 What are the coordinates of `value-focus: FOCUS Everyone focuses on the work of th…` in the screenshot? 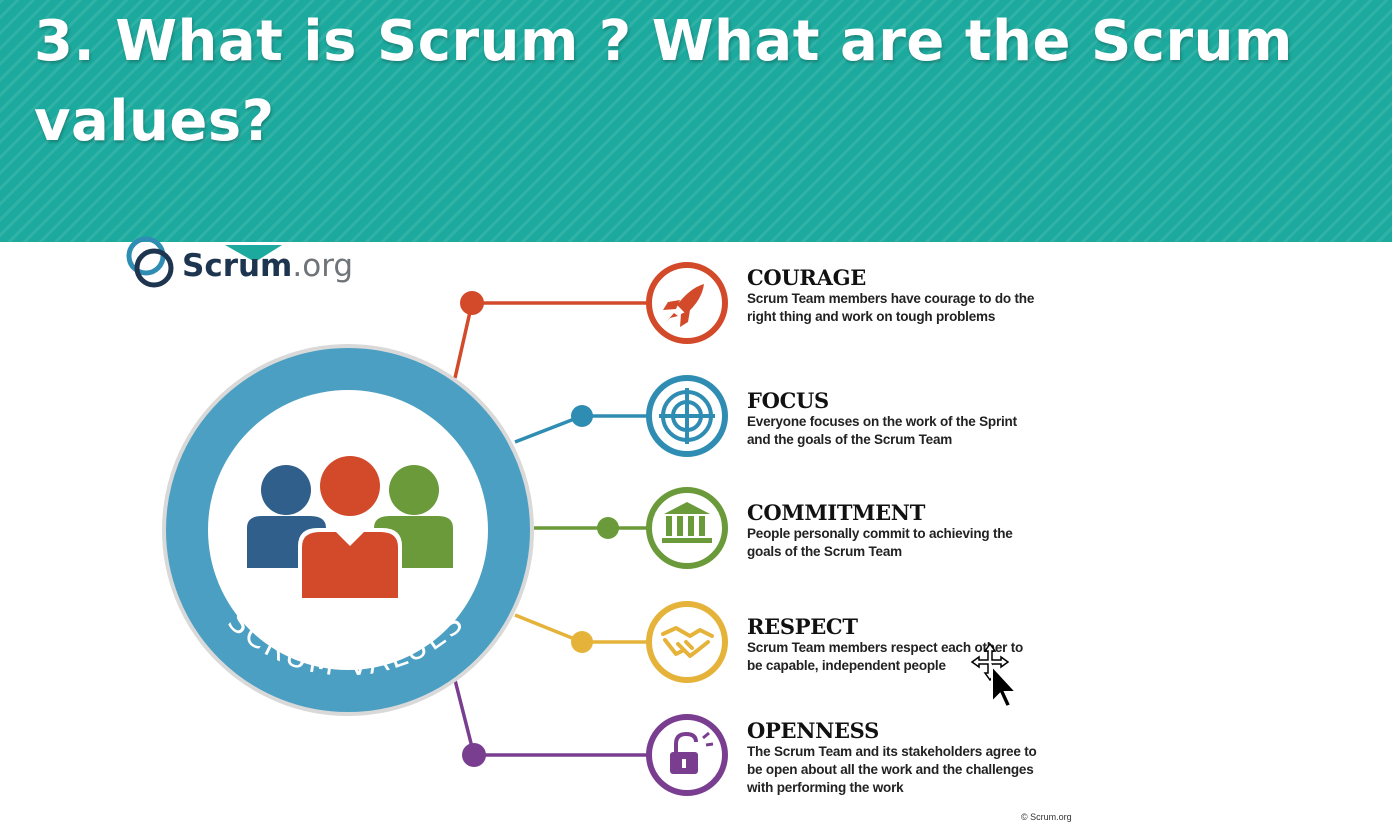 It's located at (897, 419).